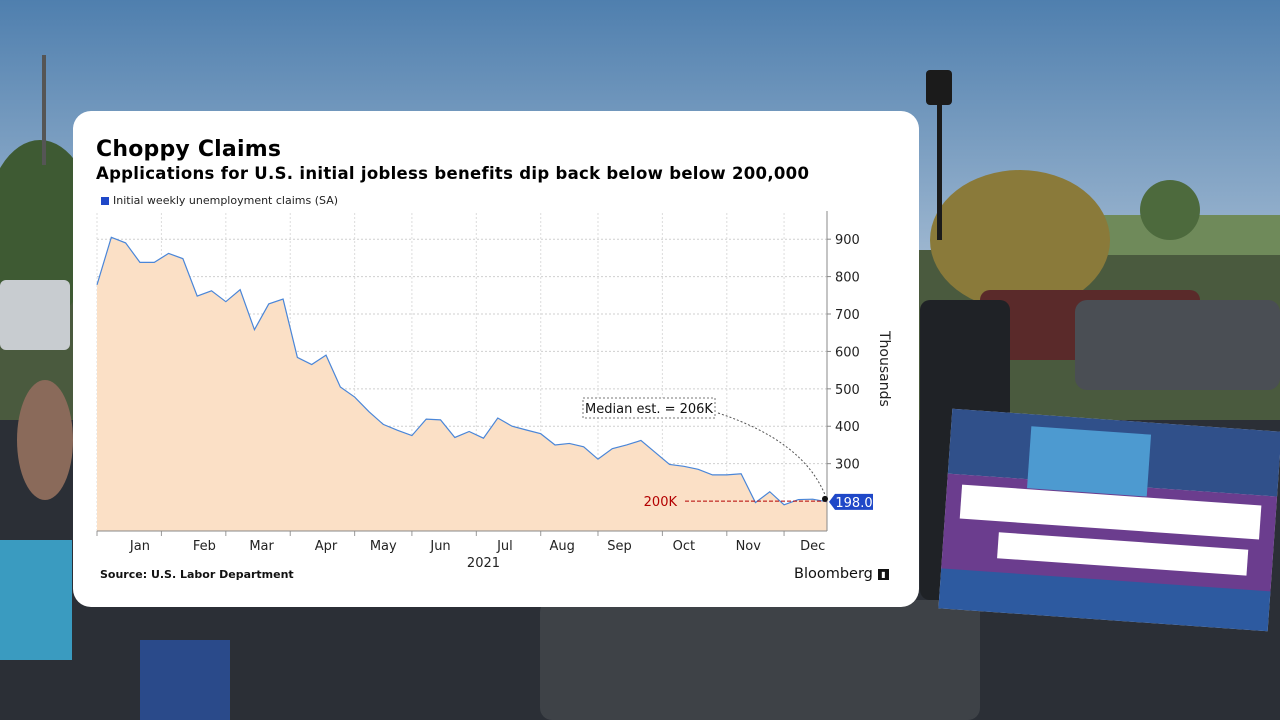 Image resolution: width=1280 pixels, height=720 pixels. What do you see at coordinates (562, 546) in the screenshot?
I see `x-tick-label: Aug` at bounding box center [562, 546].